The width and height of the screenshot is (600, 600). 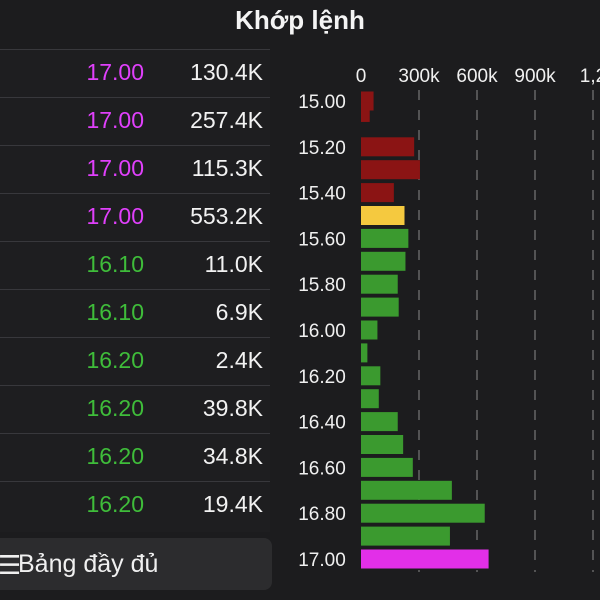 What do you see at coordinates (322, 285) in the screenshot?
I see `y-tick-label: 15.80` at bounding box center [322, 285].